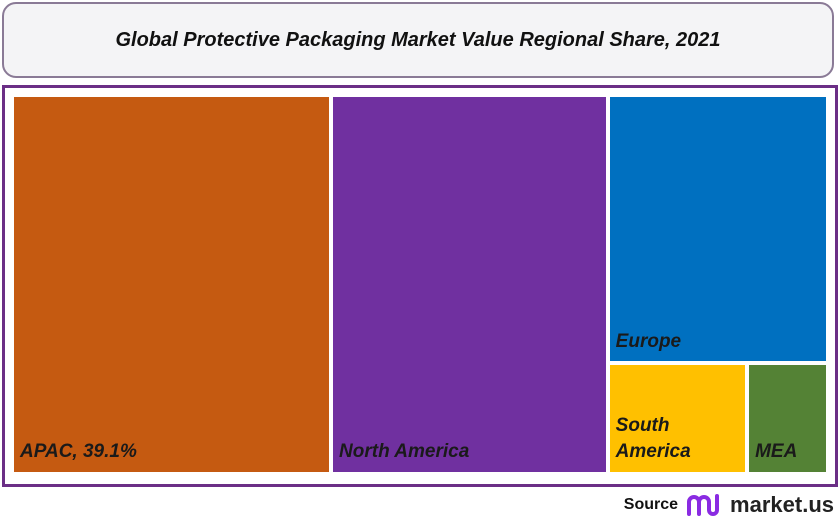 The height and width of the screenshot is (525, 840). Describe the element at coordinates (653, 438) in the screenshot. I see `cell-label: South America` at that location.